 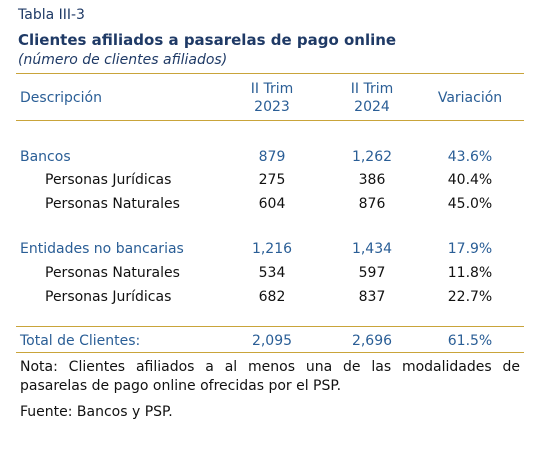 I want to click on total-cell: 2,696, so click(x=372, y=341).